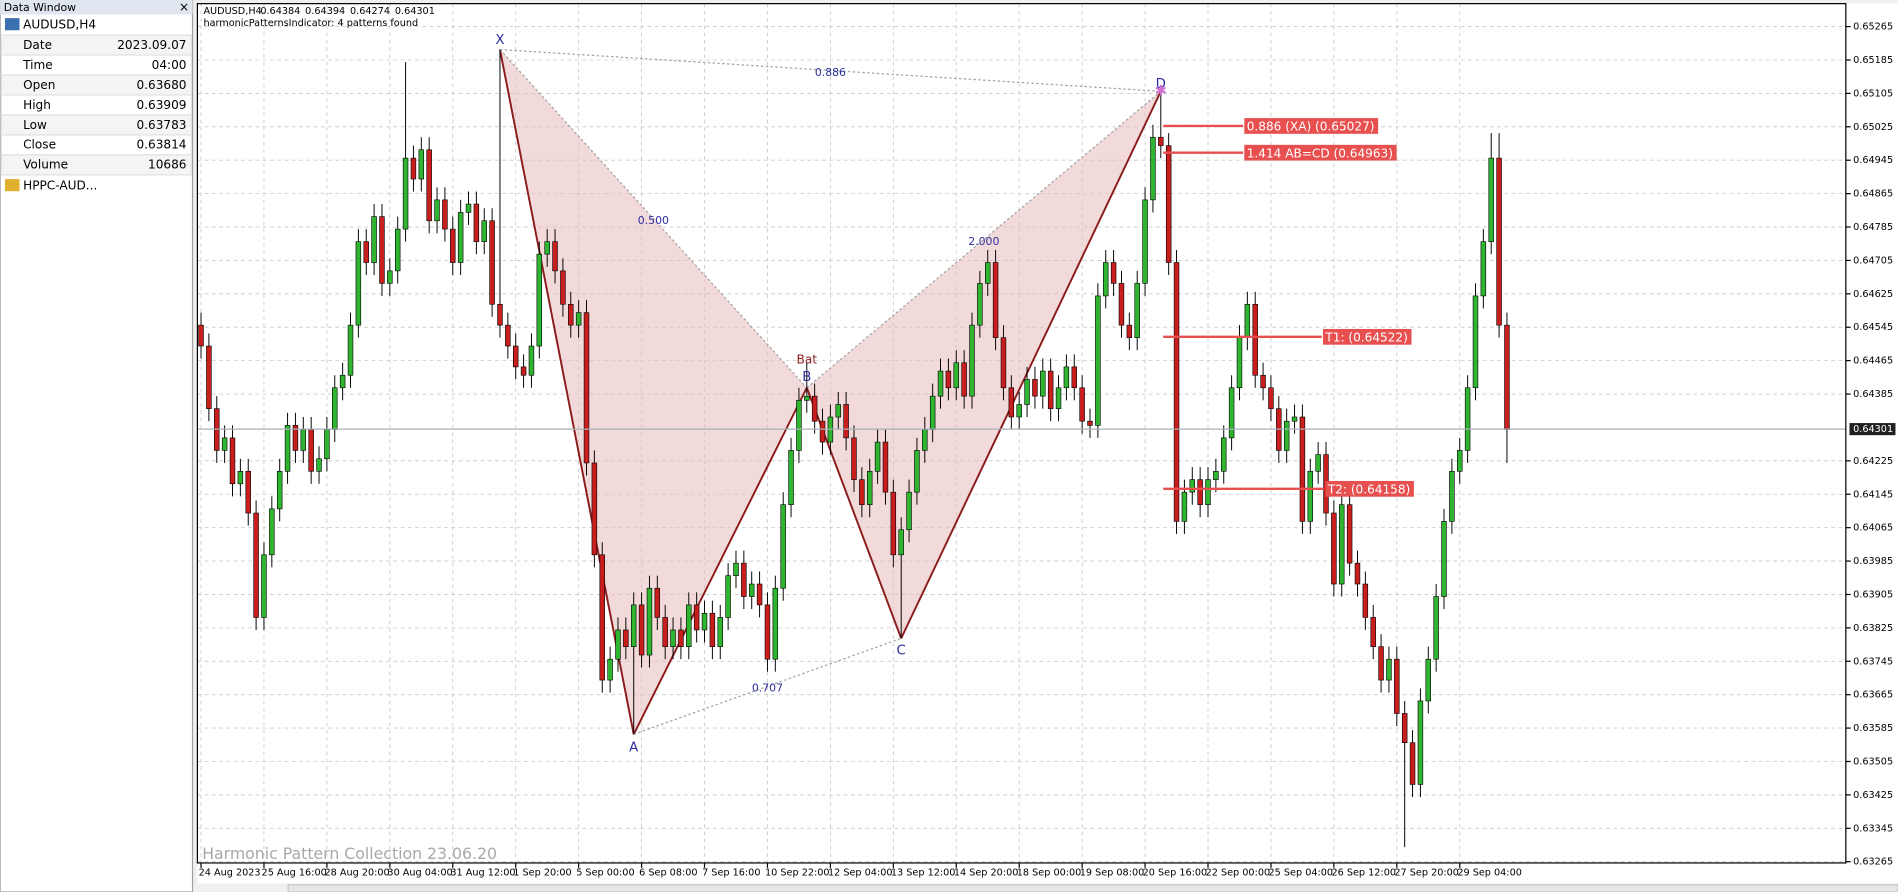 The height and width of the screenshot is (892, 1898). What do you see at coordinates (1873, 361) in the screenshot?
I see `y-tick-label: 0.64465` at bounding box center [1873, 361].